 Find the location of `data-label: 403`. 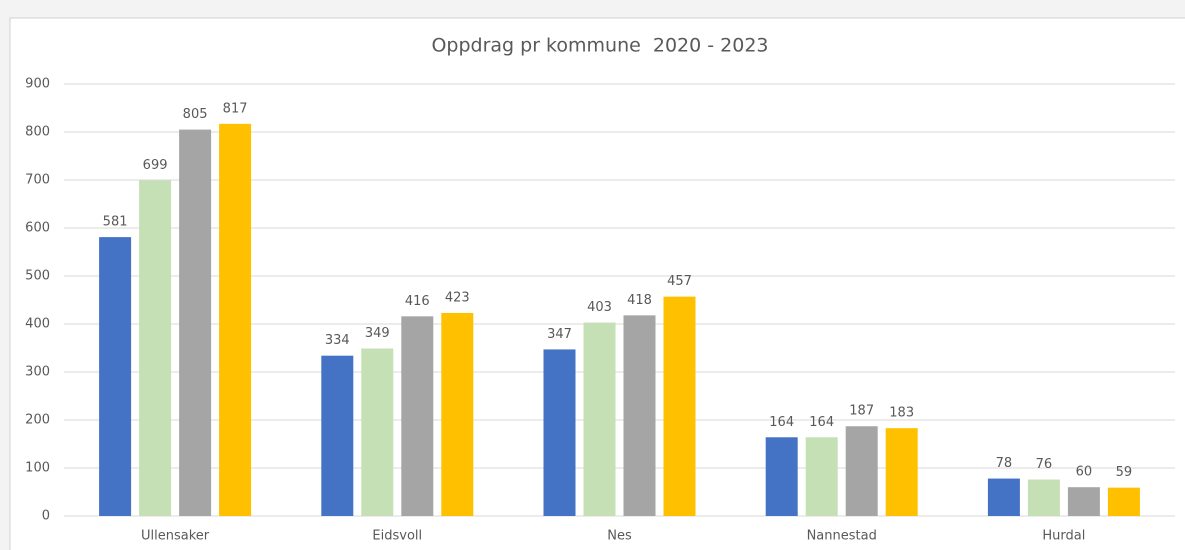

data-label: 403 is located at coordinates (599, 307).